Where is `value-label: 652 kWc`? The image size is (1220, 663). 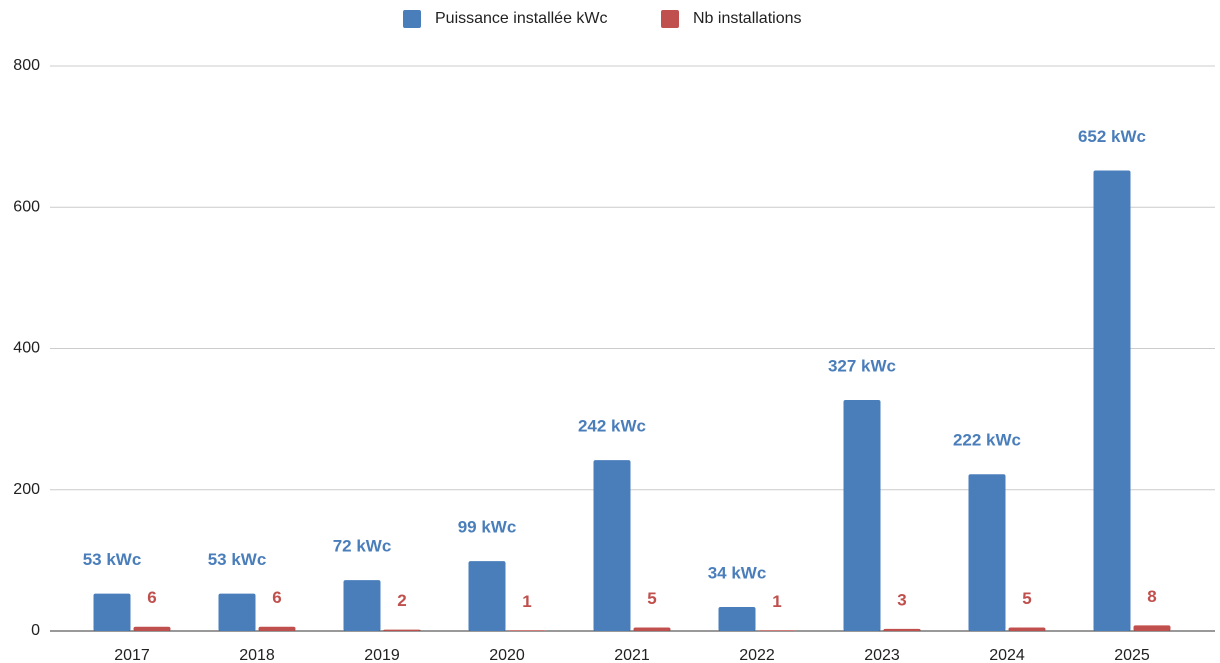
value-label: 652 kWc is located at coordinates (1112, 136).